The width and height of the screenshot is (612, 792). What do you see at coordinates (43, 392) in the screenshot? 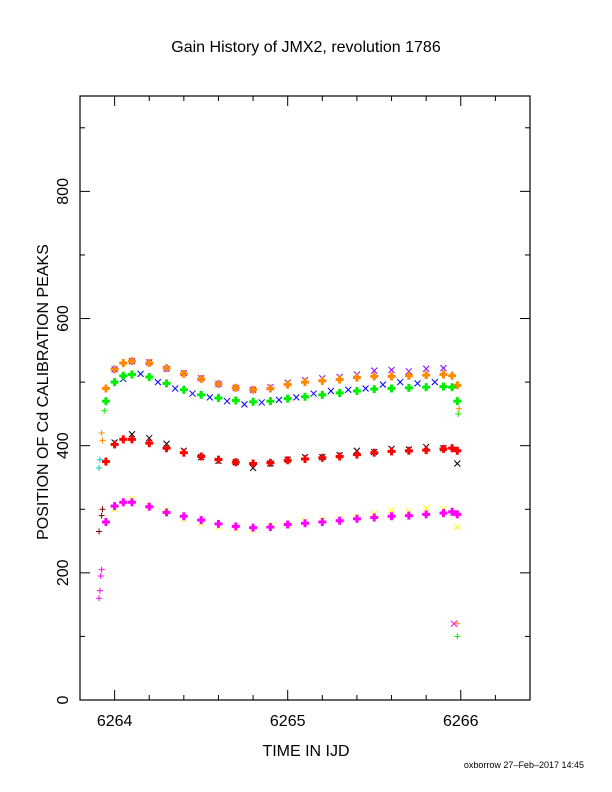
I see `y-axis-label: POSITION OF Cd CALIBRATION PEAKS` at bounding box center [43, 392].